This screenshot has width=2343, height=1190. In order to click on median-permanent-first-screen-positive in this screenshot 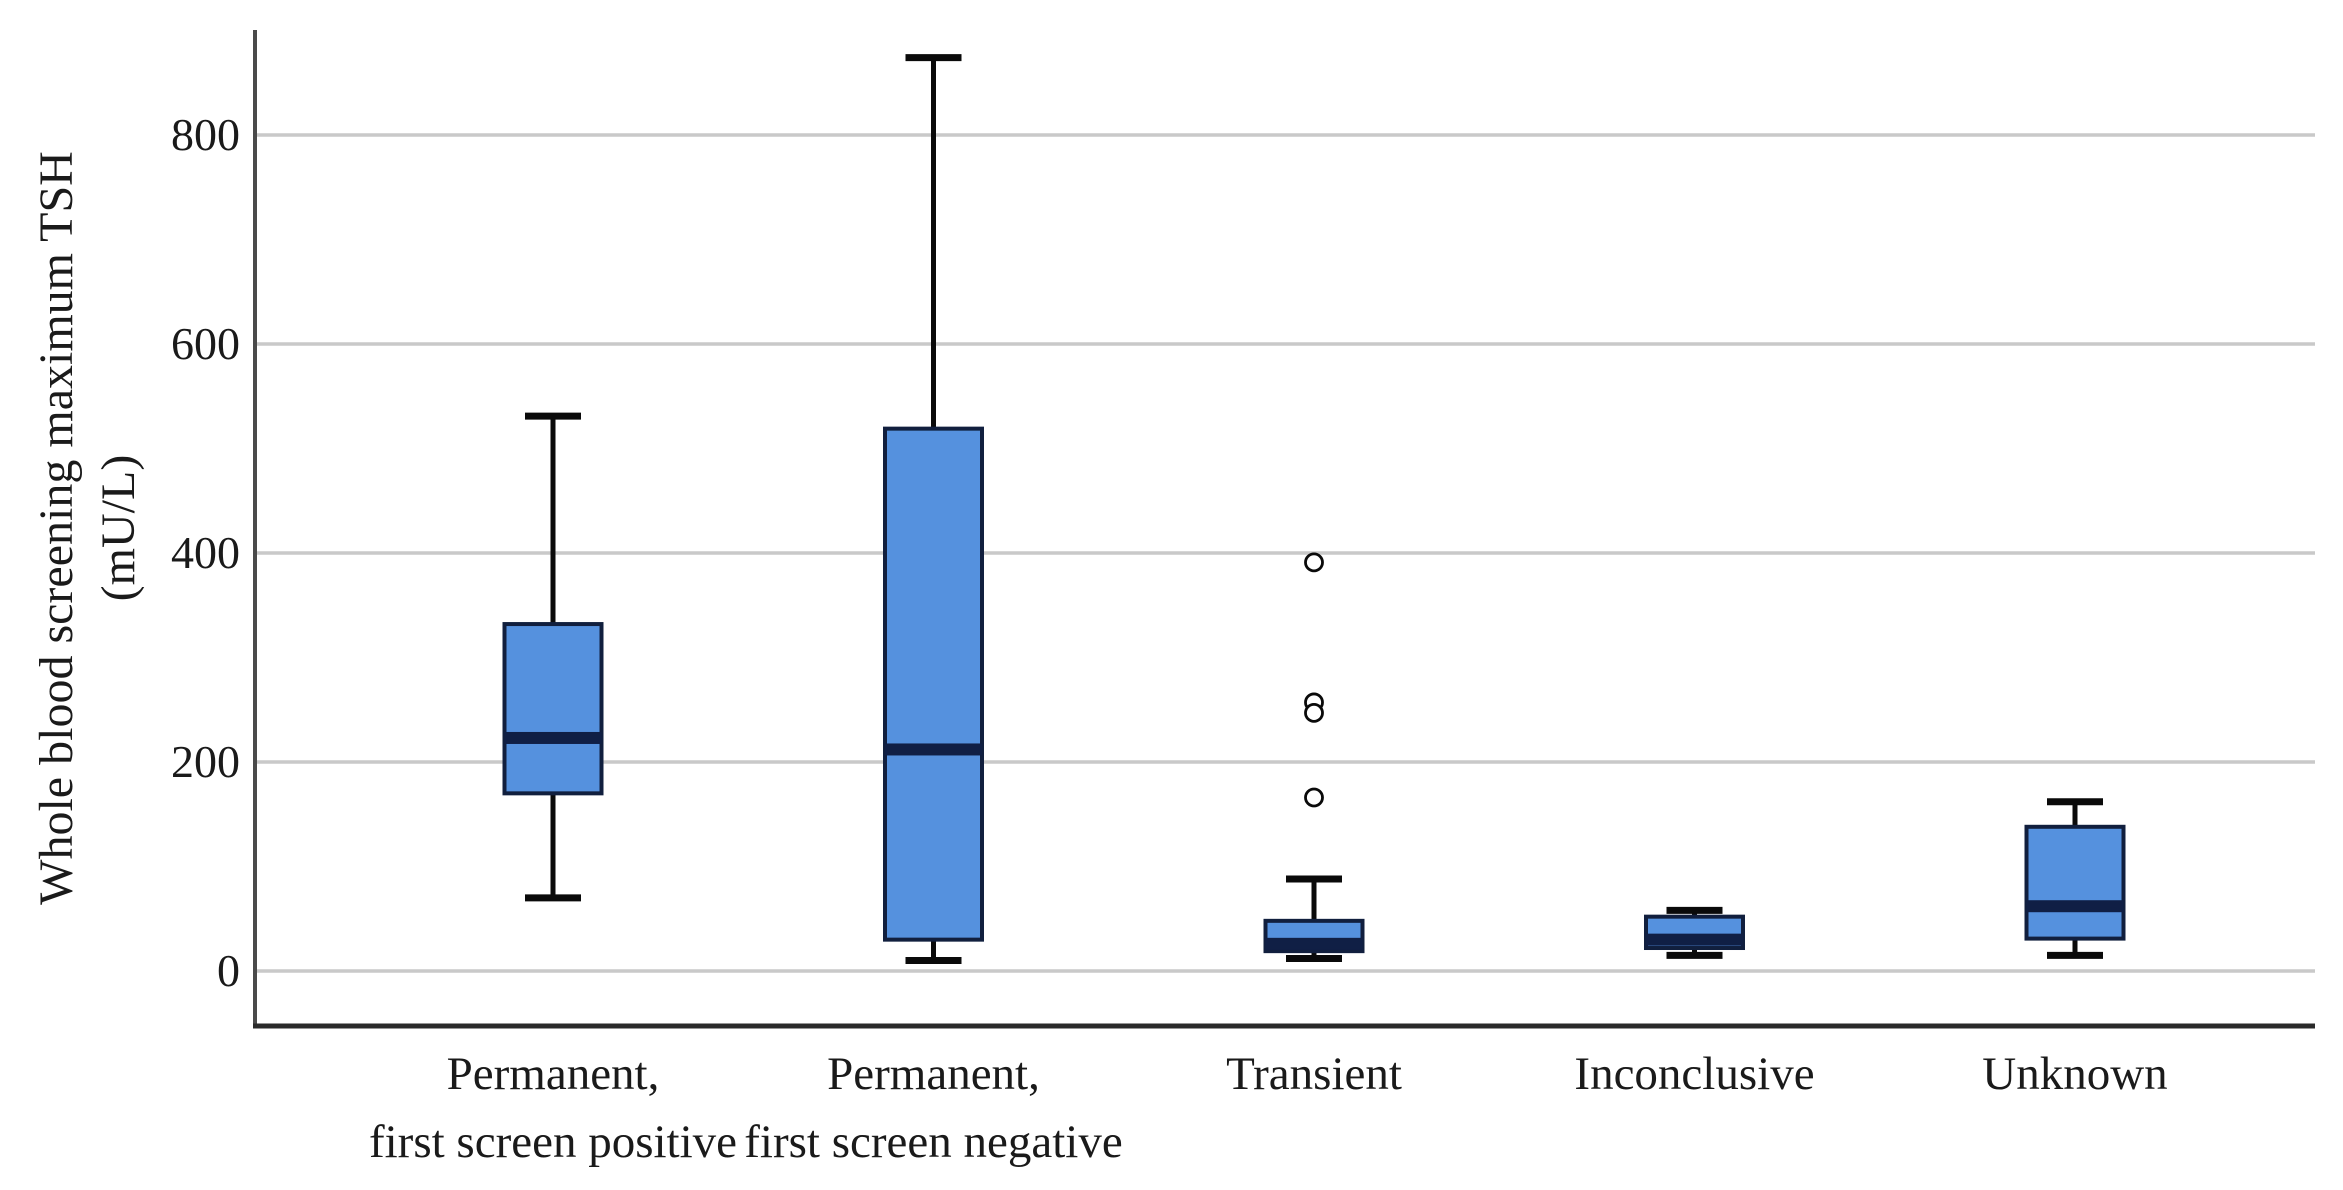, I will do `click(553, 737)`.